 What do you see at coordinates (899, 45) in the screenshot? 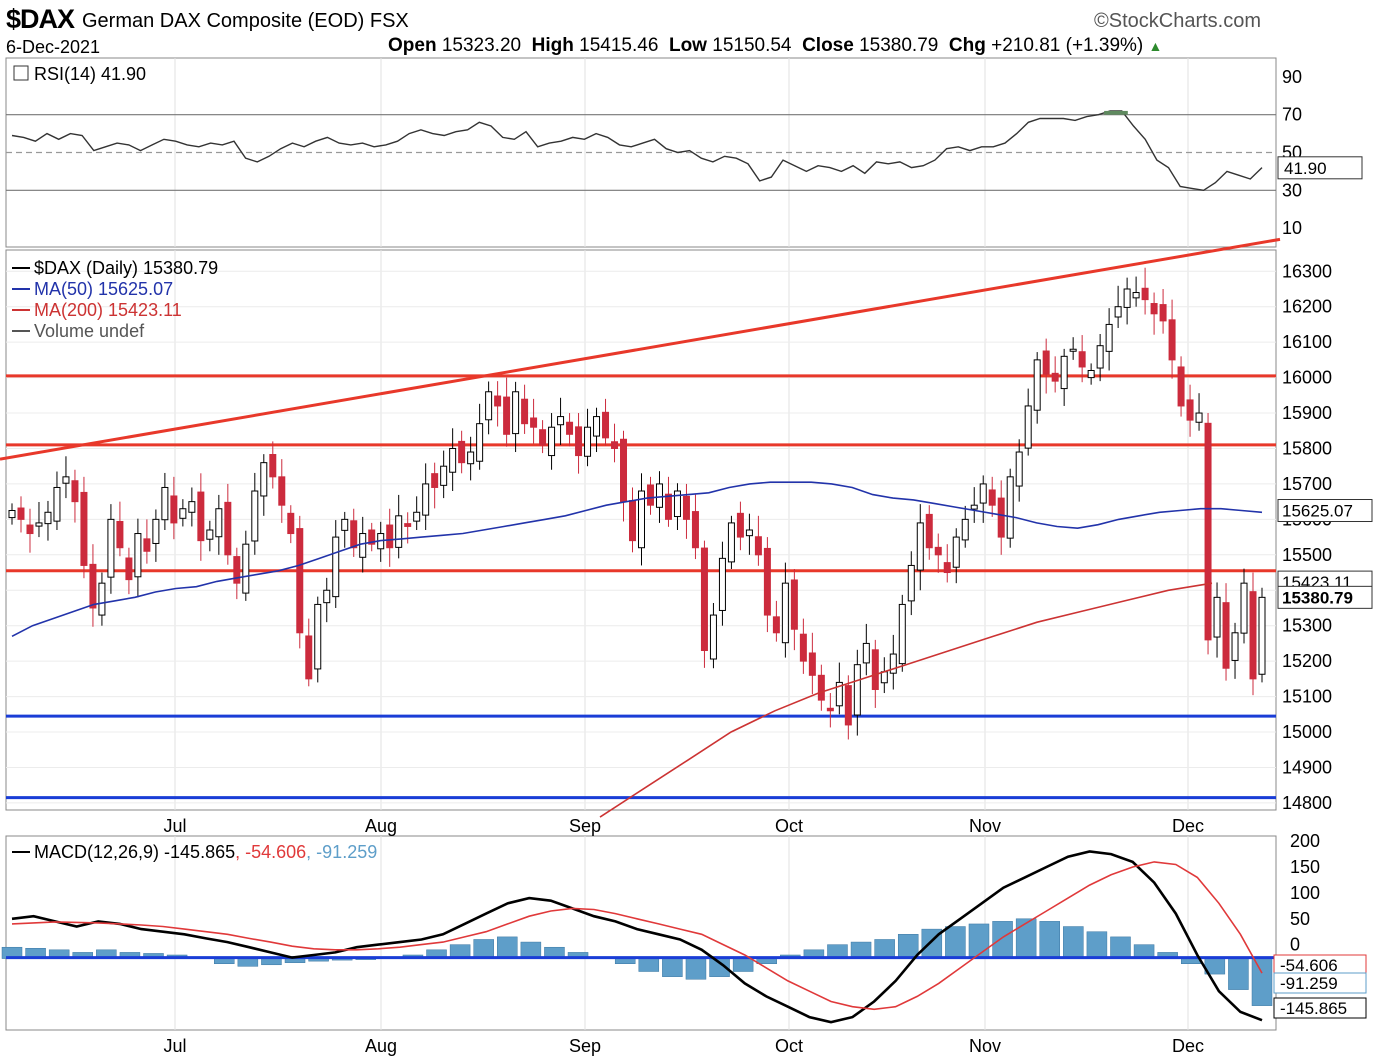
I see `close-value: 15380.79` at bounding box center [899, 45].